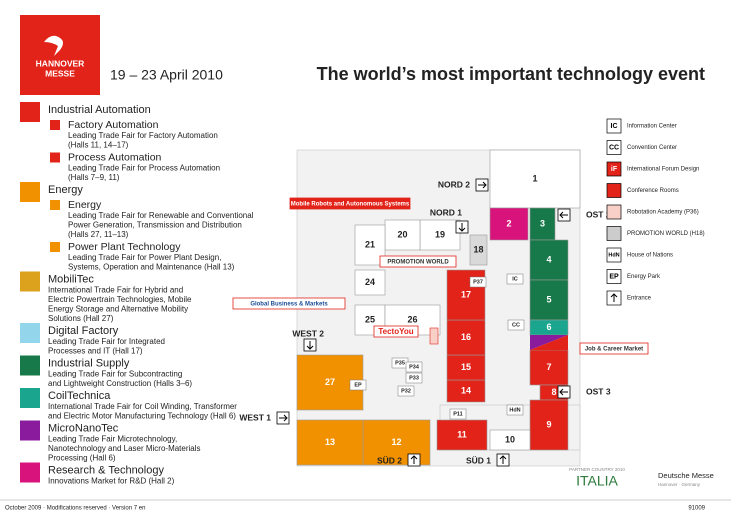 This screenshot has height=524, width=731. I want to click on hall-label: 7, so click(548, 367).